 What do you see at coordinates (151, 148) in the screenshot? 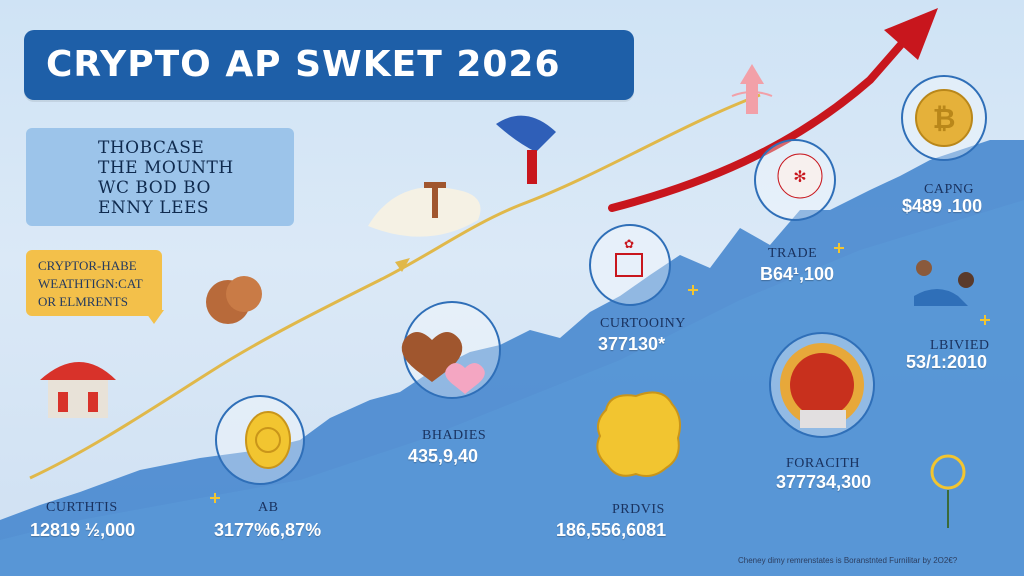
I see `info-line-1: THOBCASE` at bounding box center [151, 148].